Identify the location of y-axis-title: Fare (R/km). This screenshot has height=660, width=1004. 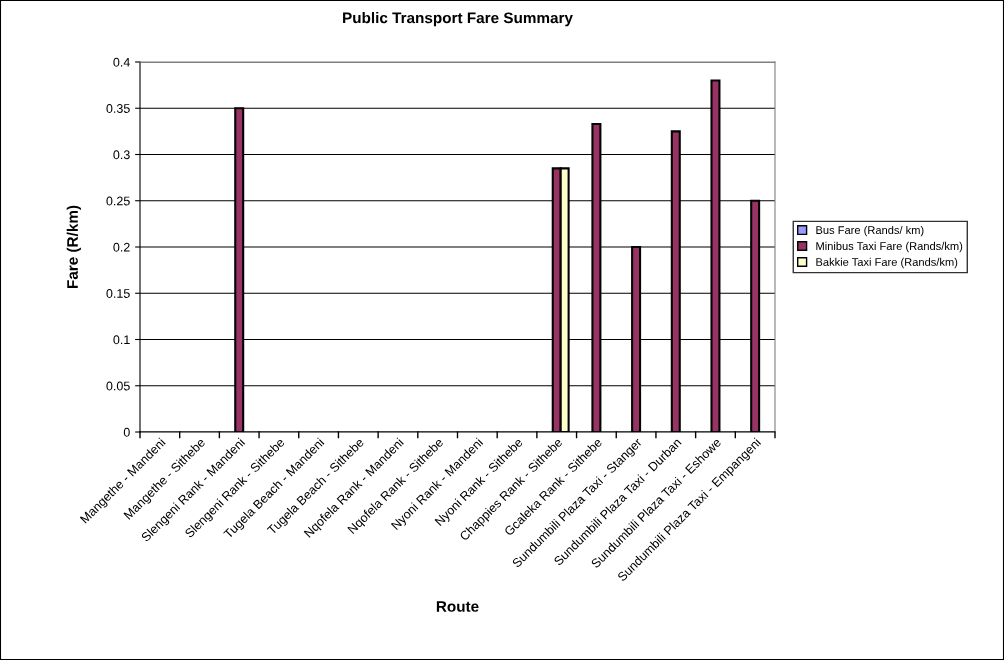
(73, 246).